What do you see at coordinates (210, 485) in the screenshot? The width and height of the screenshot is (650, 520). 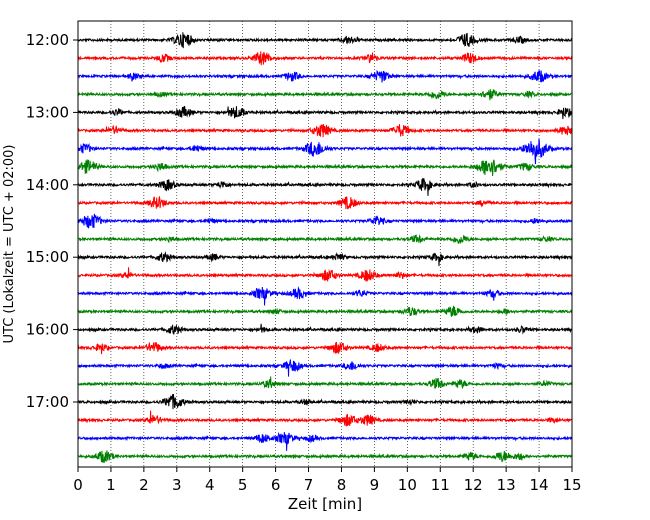 I see `x-tick-label: 4` at bounding box center [210, 485].